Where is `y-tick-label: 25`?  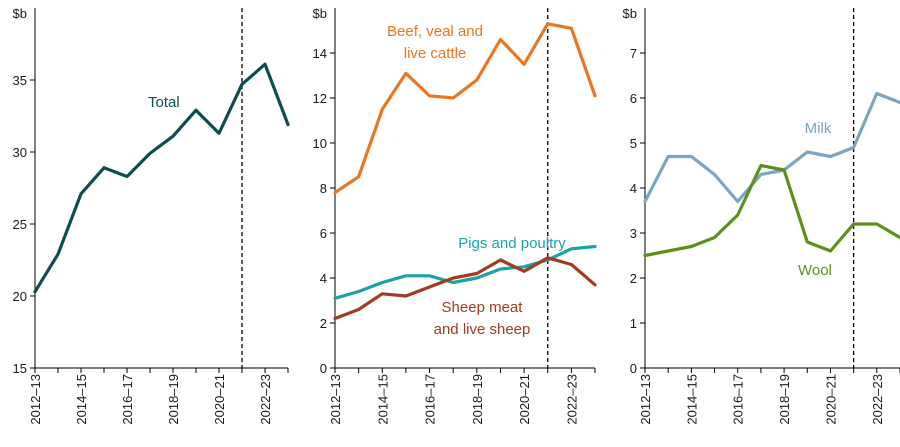
y-tick-label: 25 is located at coordinates (20, 224).